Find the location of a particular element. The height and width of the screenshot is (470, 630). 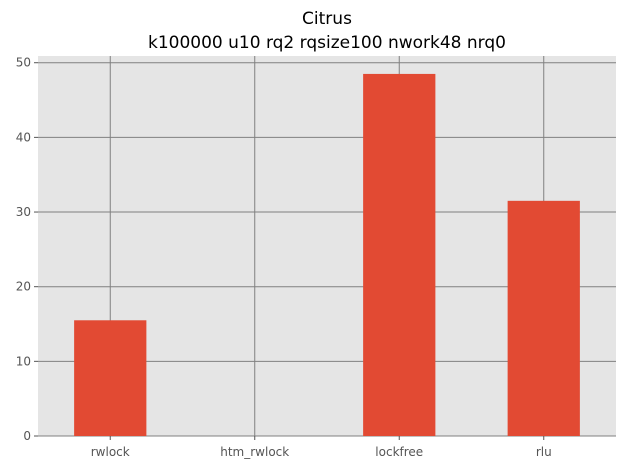

y-tick-label: 0 is located at coordinates (27, 436).